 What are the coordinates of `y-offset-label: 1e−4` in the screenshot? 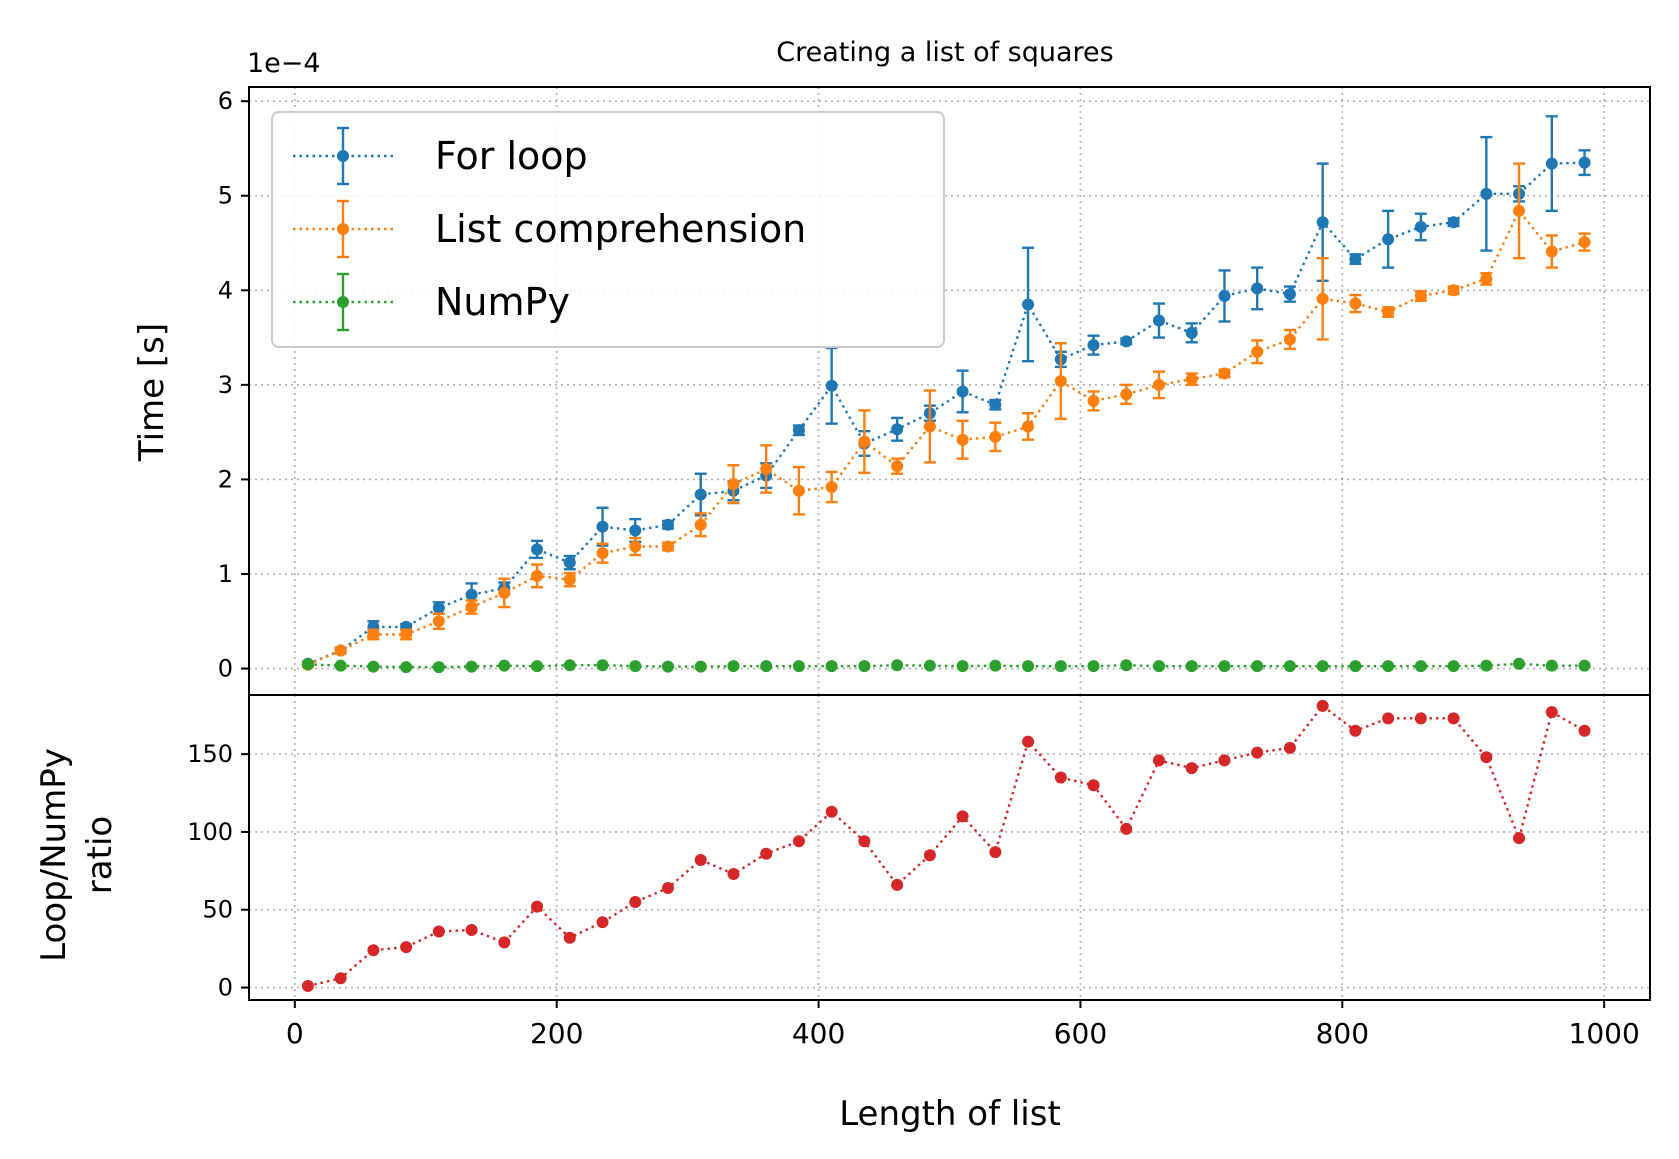 It's located at (284, 63).